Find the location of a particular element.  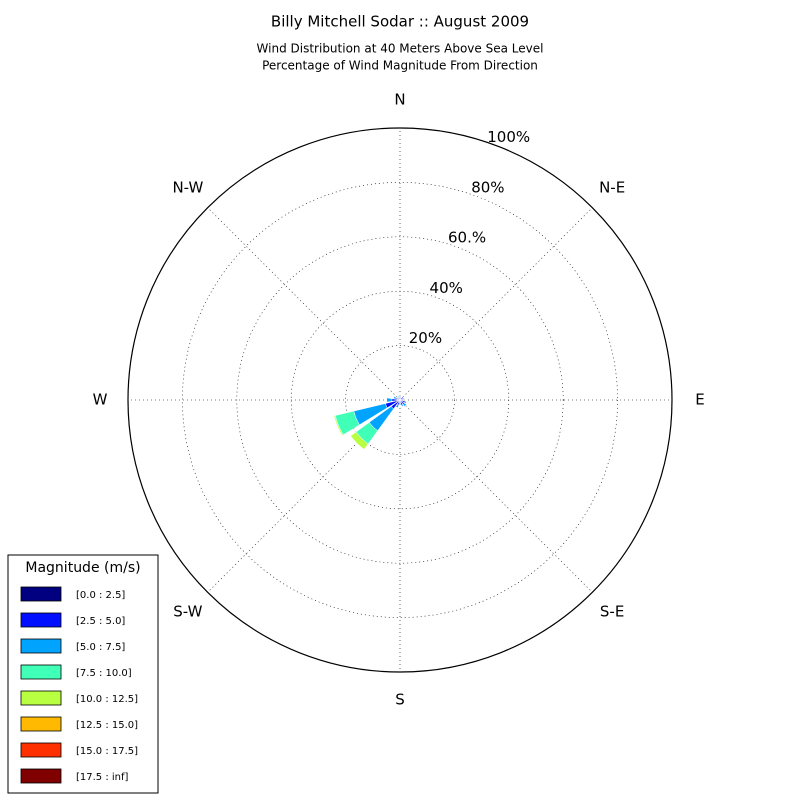

legend-label: [5.0 : 7.5] is located at coordinates (100, 647).